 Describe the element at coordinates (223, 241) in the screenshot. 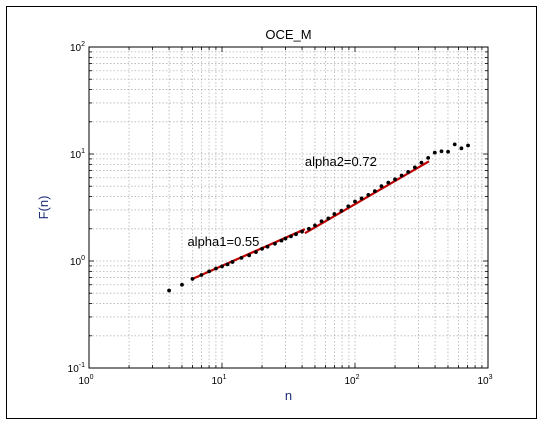

I see `fit-annotation: alpha1=0.55` at that location.